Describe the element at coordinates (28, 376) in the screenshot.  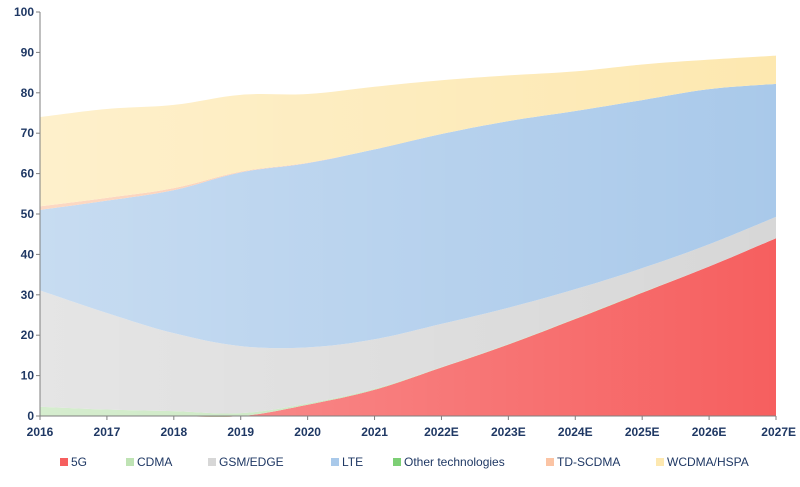
I see `y-tick-label: 10` at that location.